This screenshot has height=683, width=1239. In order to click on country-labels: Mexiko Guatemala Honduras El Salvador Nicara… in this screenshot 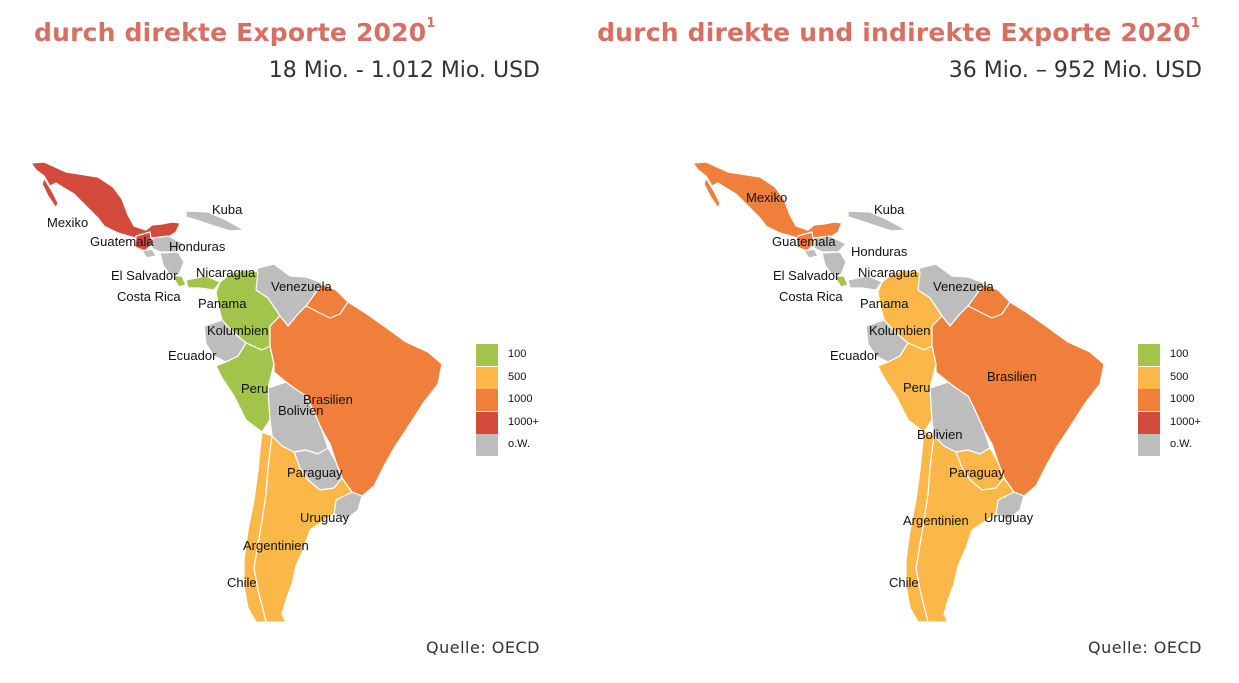, I will do `click(891, 390)`.